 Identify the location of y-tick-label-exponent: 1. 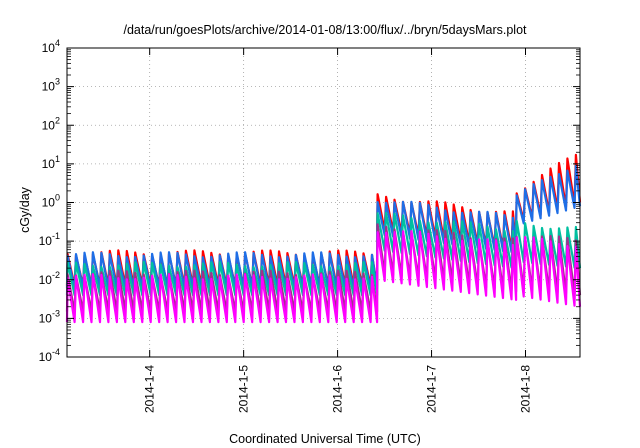
(57, 159).